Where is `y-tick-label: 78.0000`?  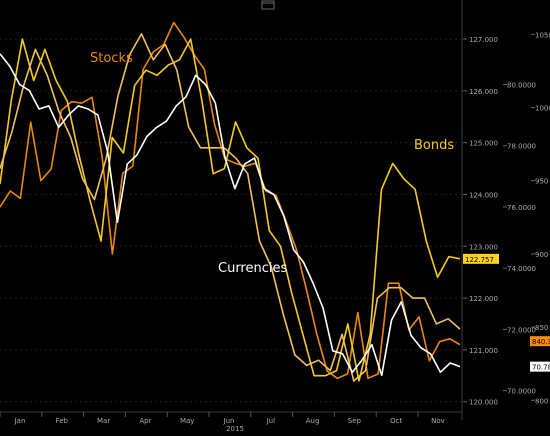 y-tick-label: 78.0000 is located at coordinates (521, 147).